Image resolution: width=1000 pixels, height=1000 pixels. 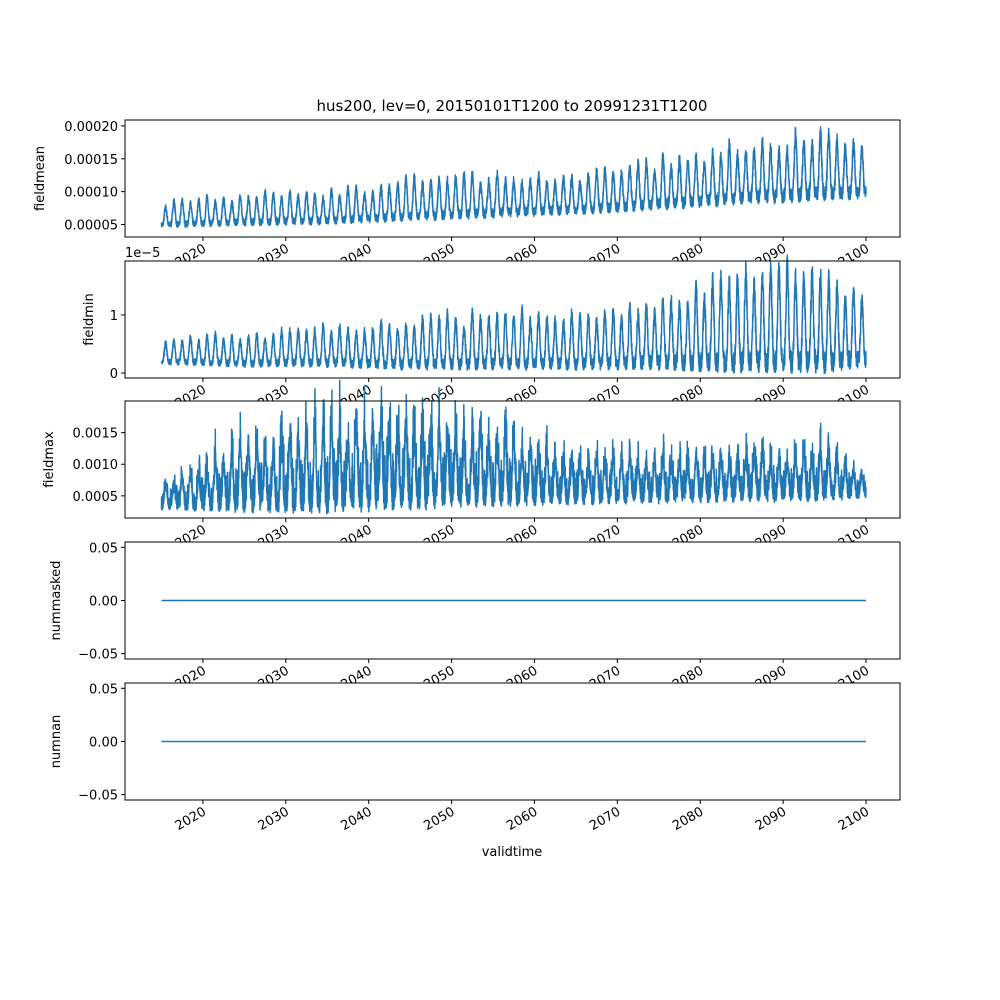 What do you see at coordinates (91, 160) in the screenshot?
I see `y-tick-label: 0.00015` at bounding box center [91, 160].